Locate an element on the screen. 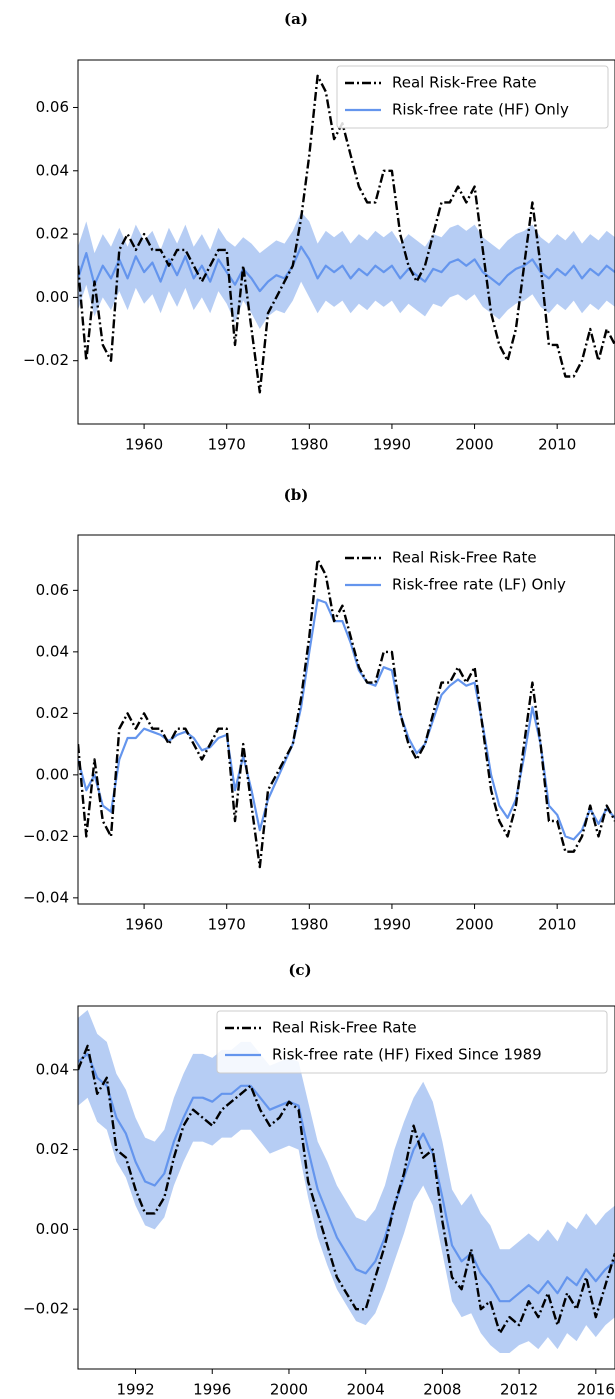 This screenshot has width=615, height=1399. y-tick-label: −0.04 is located at coordinates (46, 897).